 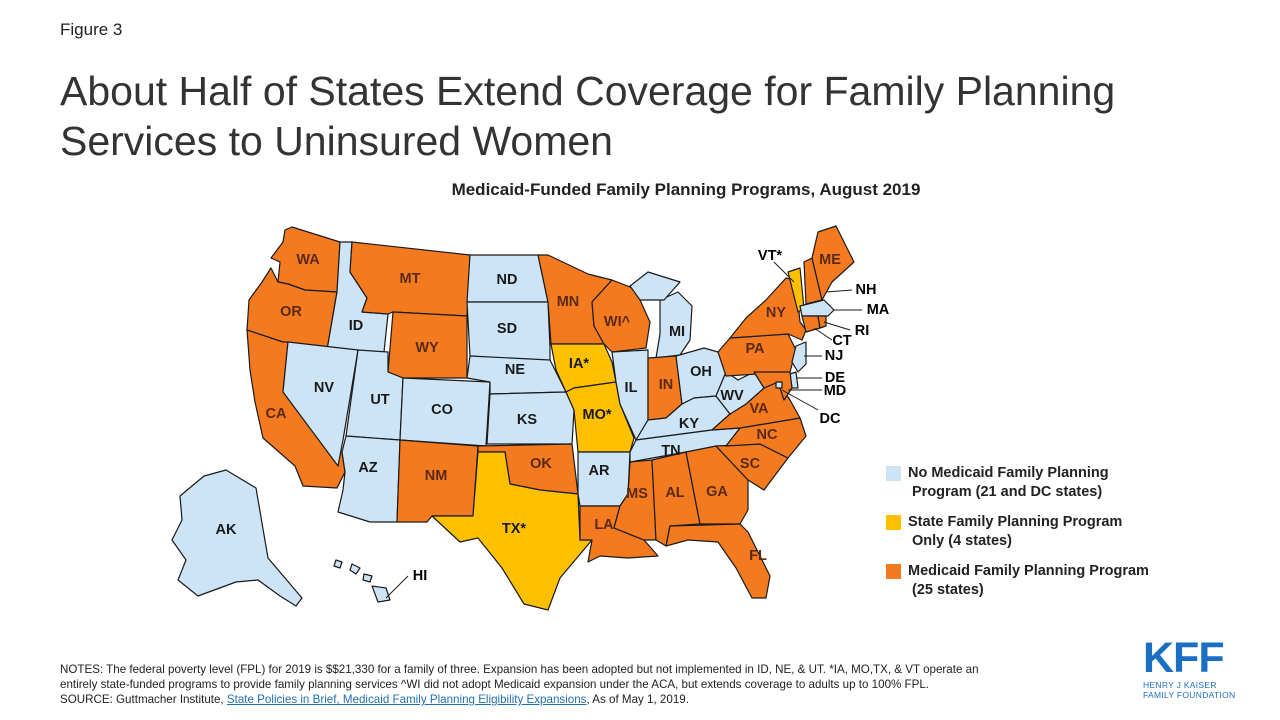 I want to click on state-nv, so click(x=320, y=404).